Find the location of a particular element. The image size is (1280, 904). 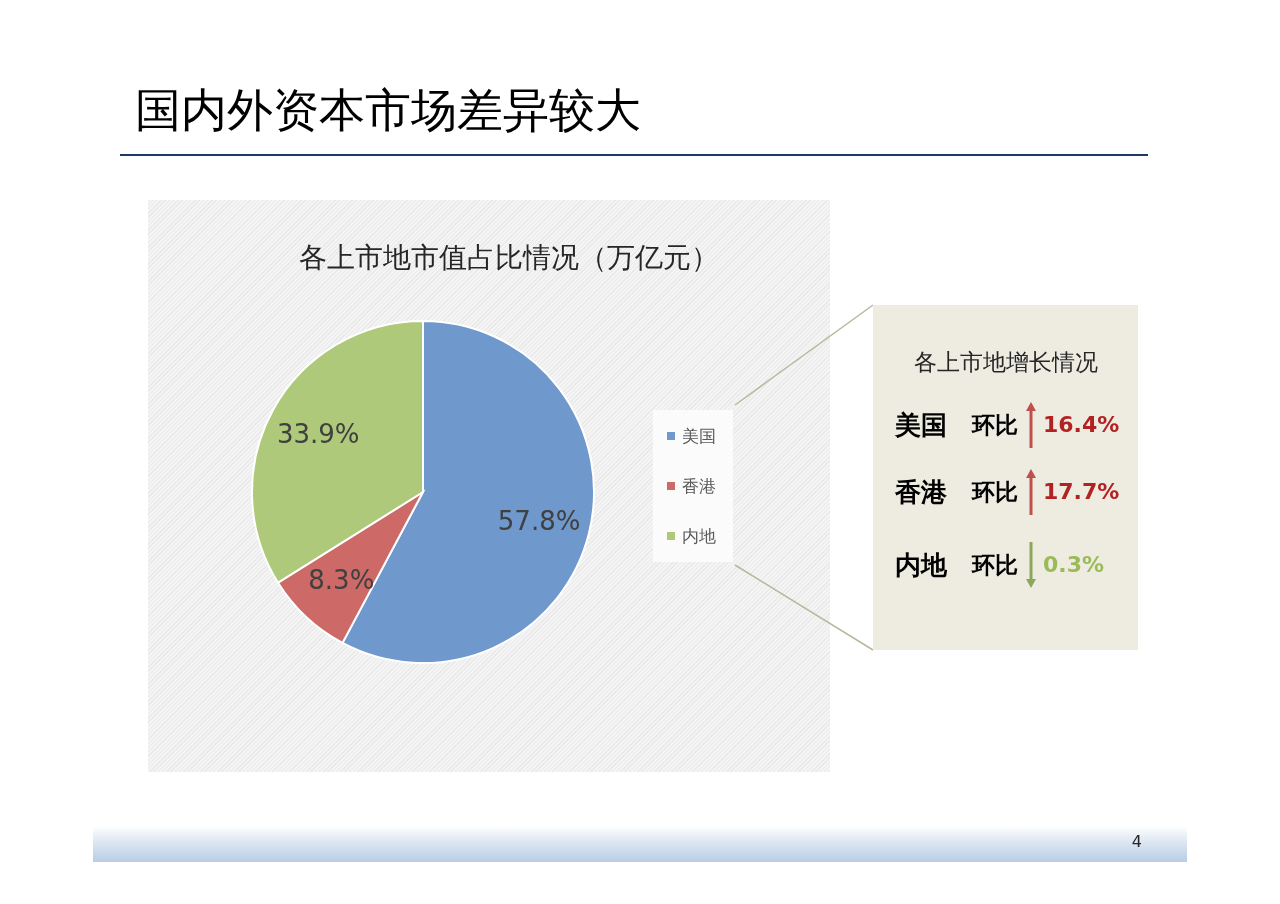

text: 0.3% is located at coordinates (1074, 565).